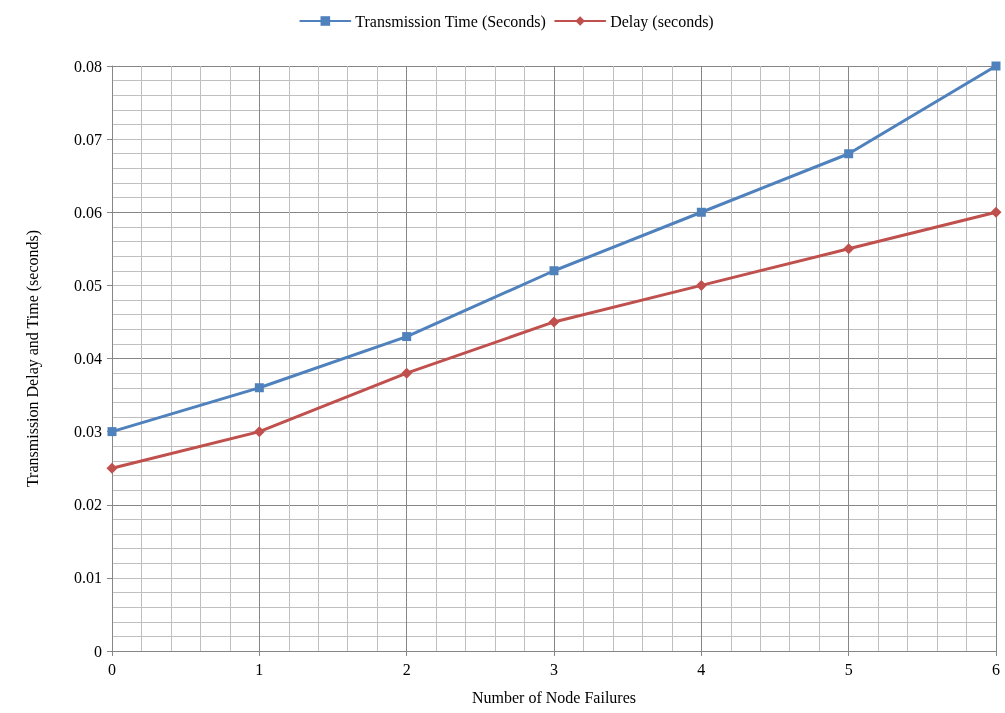  Describe the element at coordinates (88, 505) in the screenshot. I see `y-tick-label: 0.02` at that location.